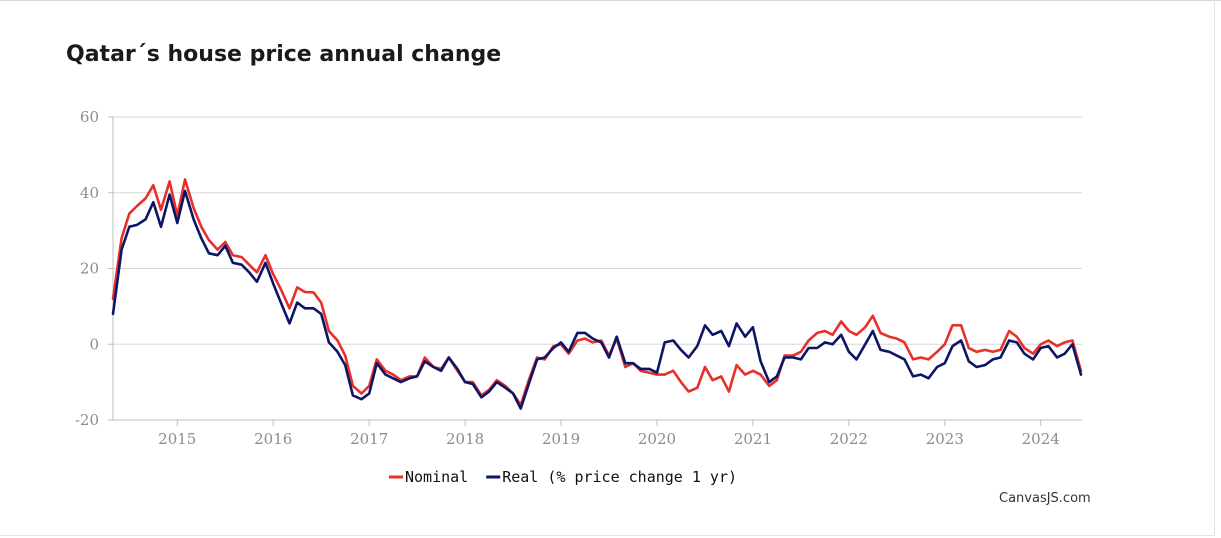 The image size is (1221, 538). Describe the element at coordinates (465, 439) in the screenshot. I see `x-tick-label: 2018` at that location.